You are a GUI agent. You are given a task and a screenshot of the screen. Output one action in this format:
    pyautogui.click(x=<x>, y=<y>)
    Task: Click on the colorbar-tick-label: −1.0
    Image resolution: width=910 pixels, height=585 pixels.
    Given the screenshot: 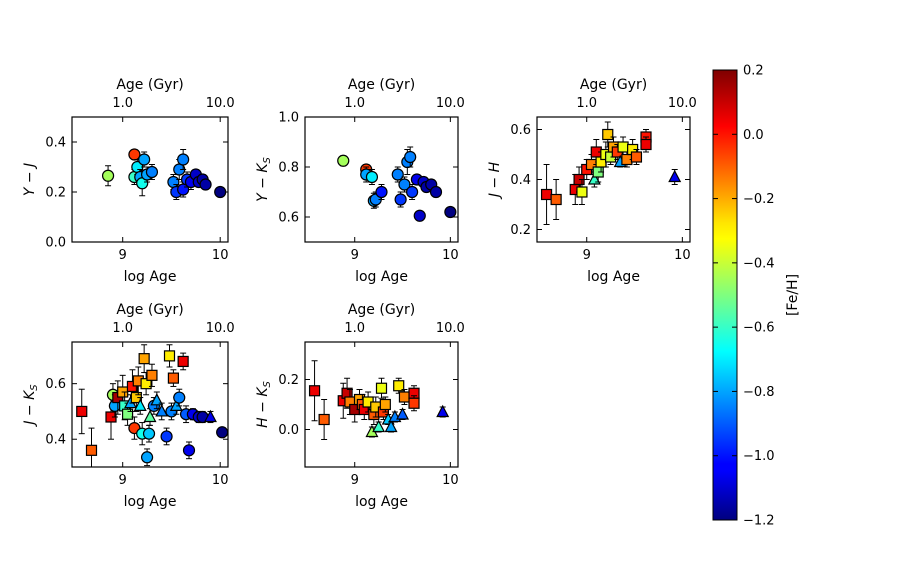 What is the action you would take?
    pyautogui.click(x=759, y=456)
    